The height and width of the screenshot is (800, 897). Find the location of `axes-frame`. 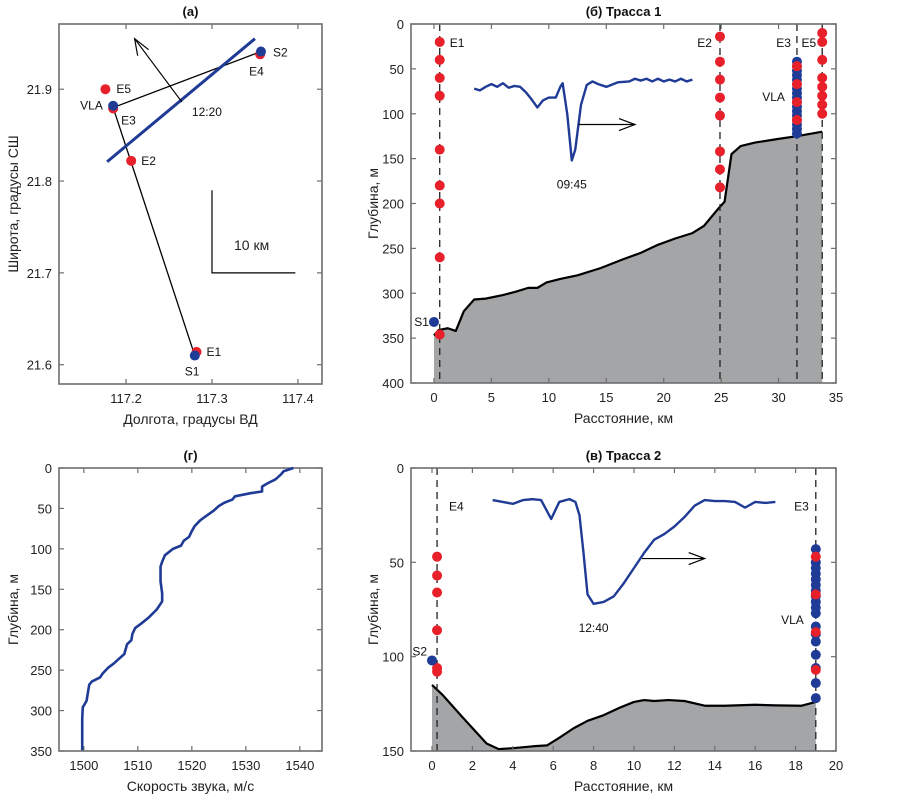

axes-frame is located at coordinates (190, 609).